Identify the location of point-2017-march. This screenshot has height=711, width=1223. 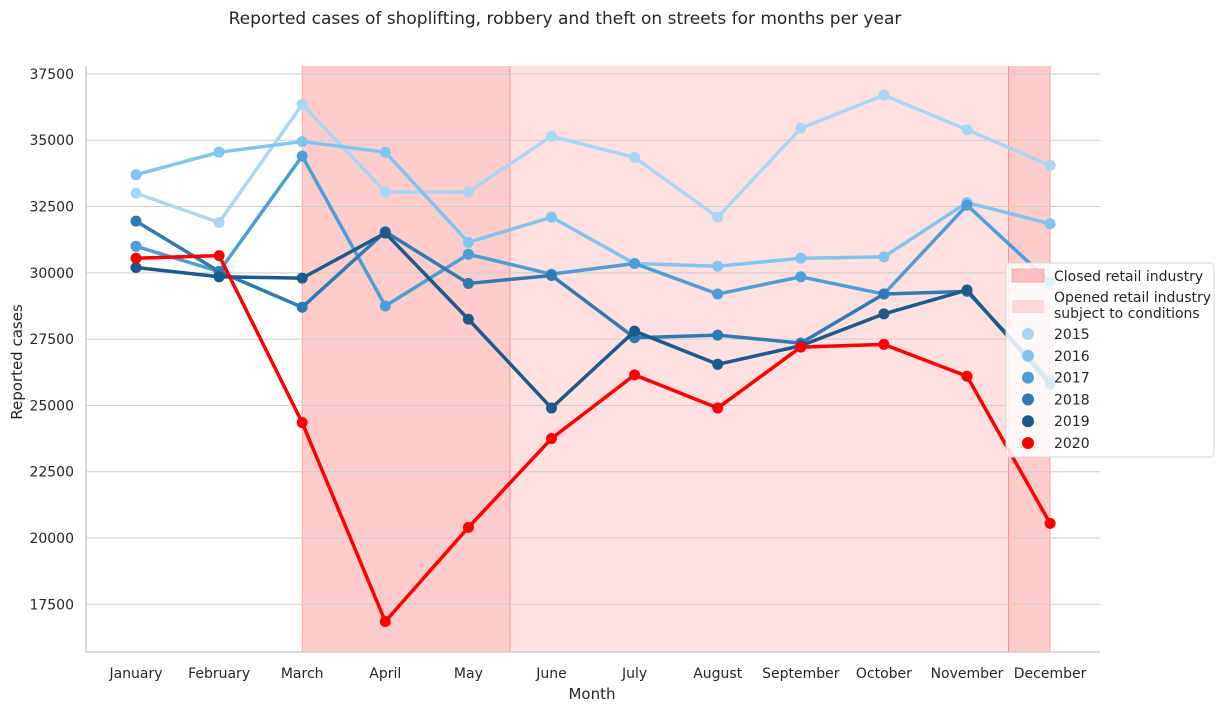
(302, 156).